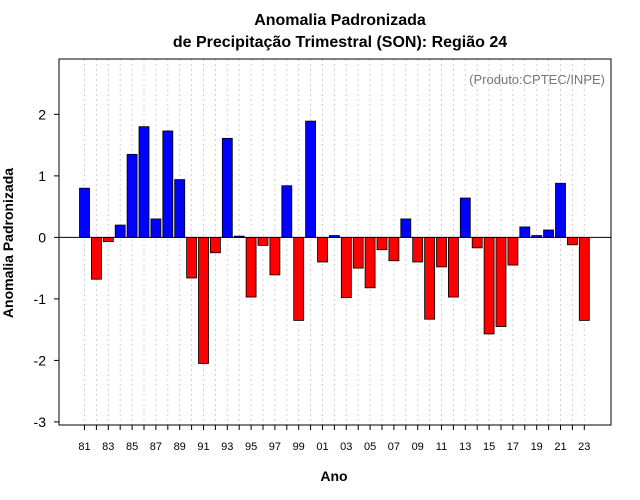  I want to click on y-axis-title: Anomalia Padronizada, so click(8, 243).